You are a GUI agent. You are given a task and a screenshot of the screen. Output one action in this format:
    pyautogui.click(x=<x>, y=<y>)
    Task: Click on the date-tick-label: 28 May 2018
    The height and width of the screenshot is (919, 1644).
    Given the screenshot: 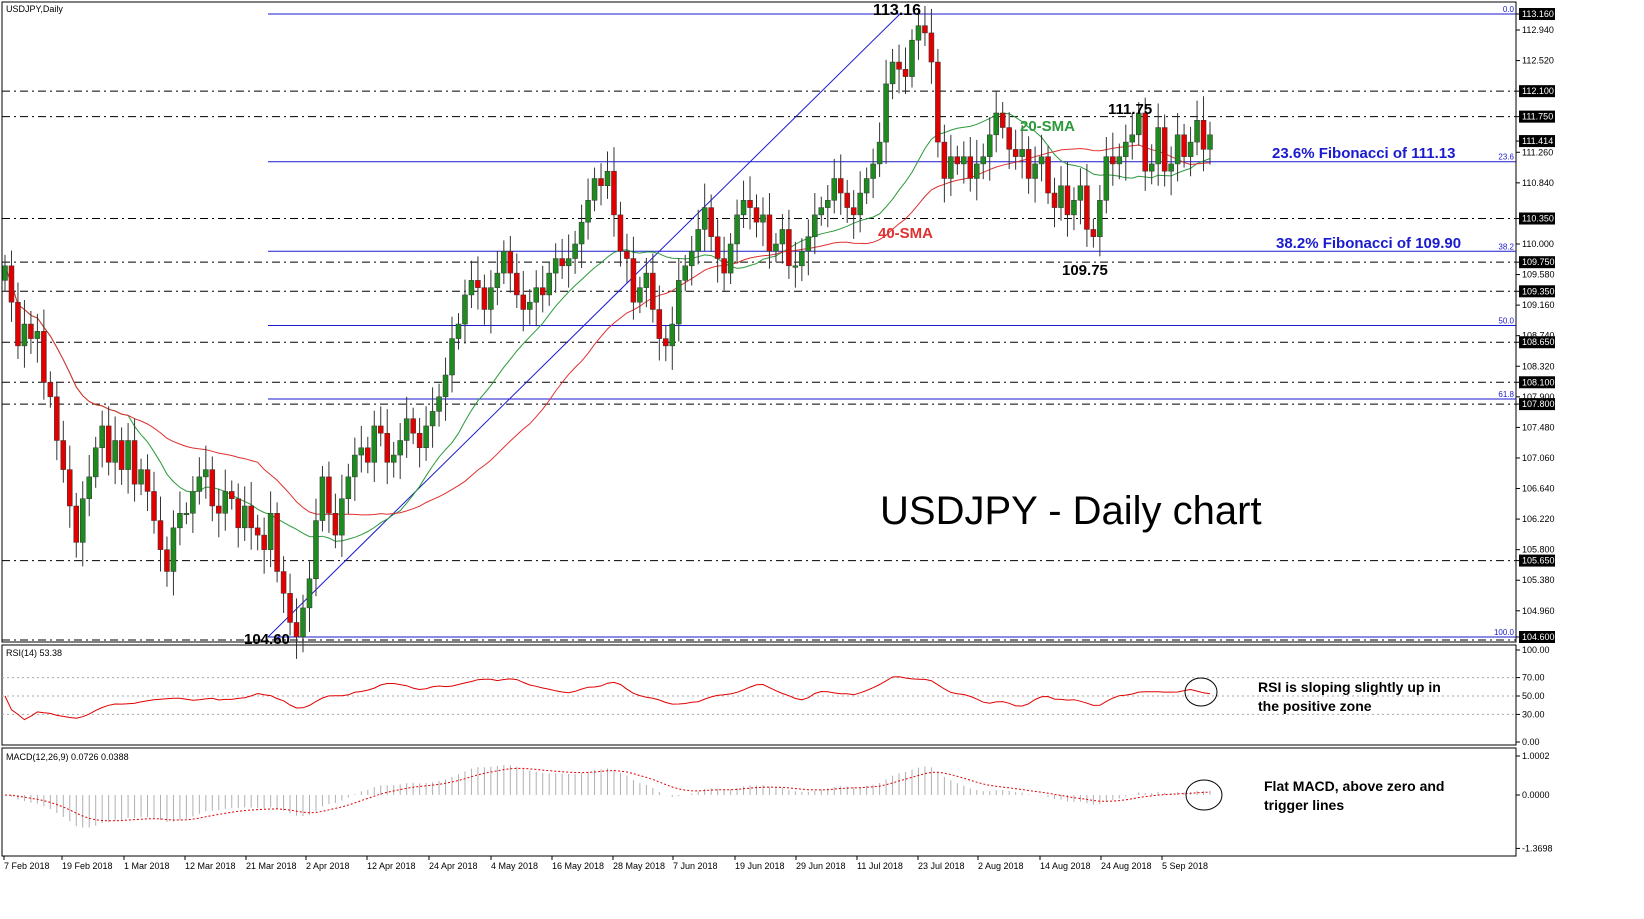 What is the action you would take?
    pyautogui.click(x=639, y=866)
    